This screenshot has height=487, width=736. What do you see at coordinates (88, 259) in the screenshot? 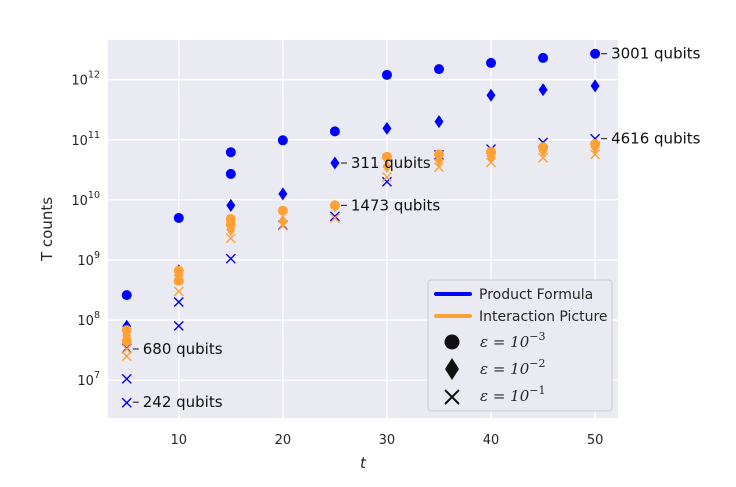
I see `y-tick-label: 10⁹` at bounding box center [88, 259].